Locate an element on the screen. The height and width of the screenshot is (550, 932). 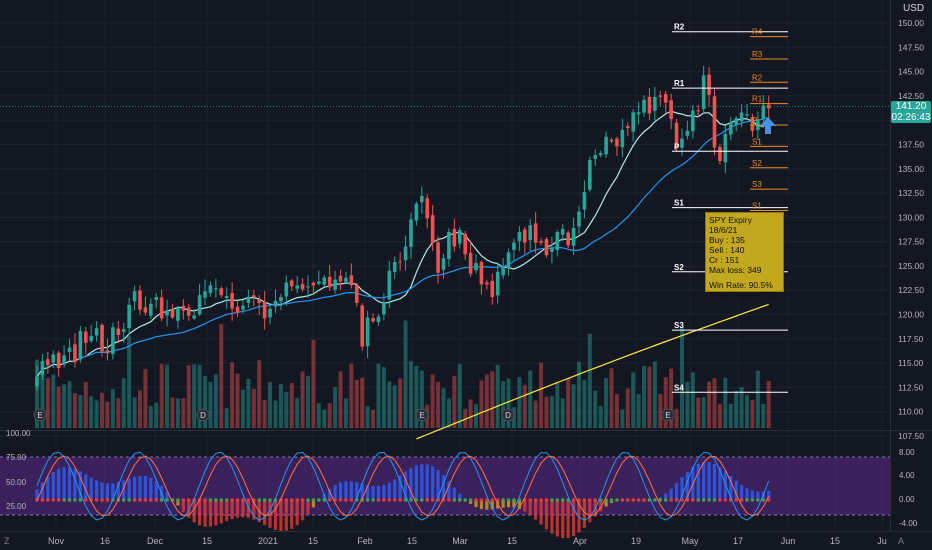
monthly-pivot-label: S4 is located at coordinates (679, 387).